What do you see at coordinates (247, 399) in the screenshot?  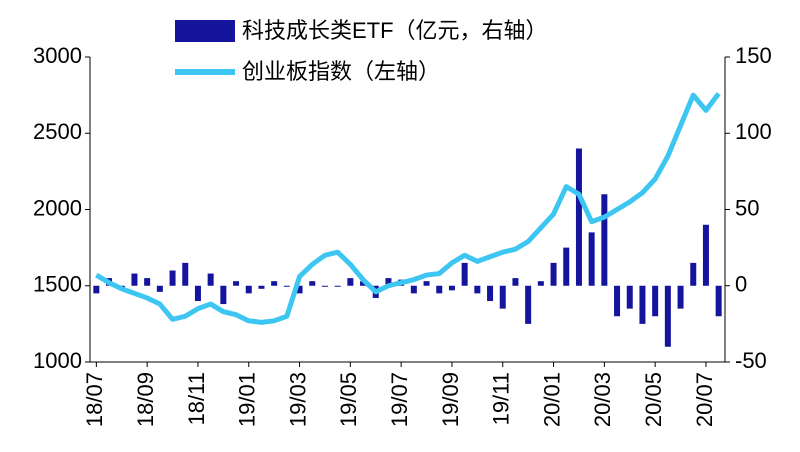 I see `x-tick-label: 19/01` at bounding box center [247, 399].